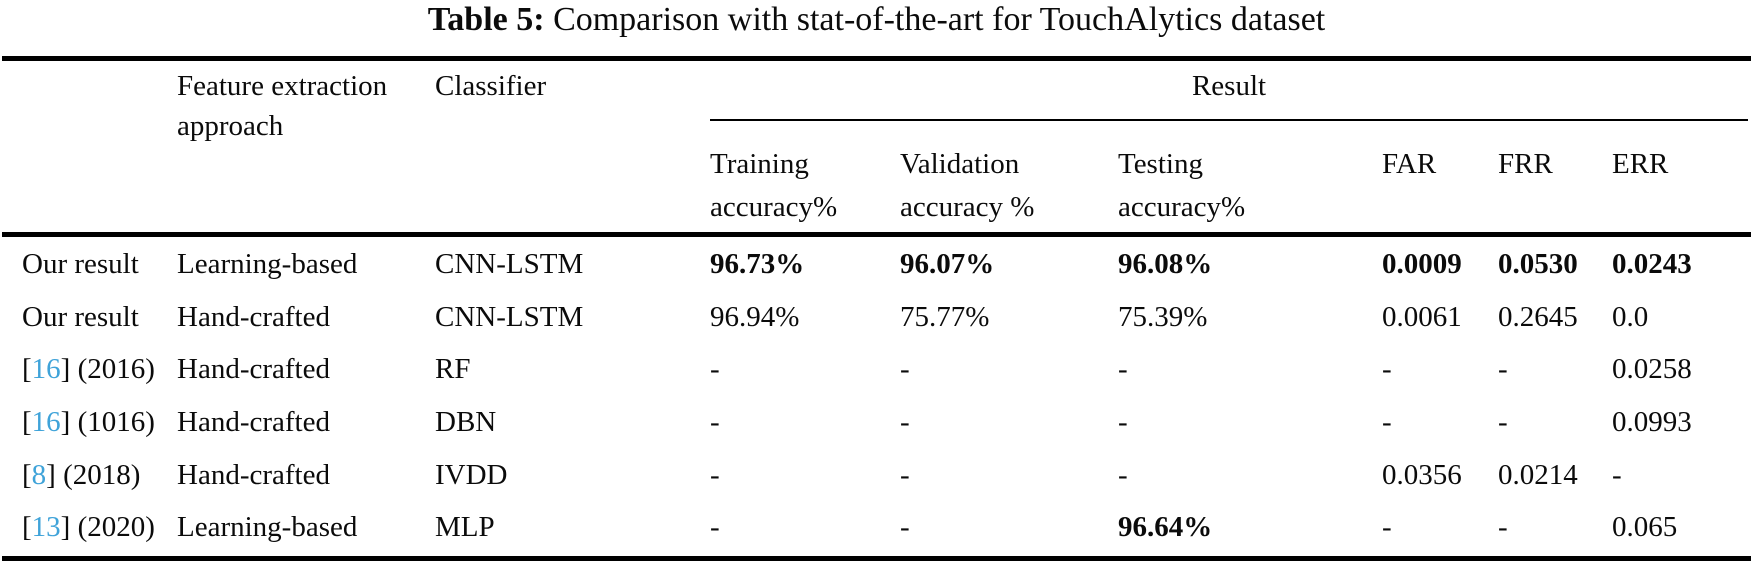 This screenshot has width=1753, height=566. What do you see at coordinates (1229, 120) in the screenshot?
I see `result-group-underline-rule` at bounding box center [1229, 120].